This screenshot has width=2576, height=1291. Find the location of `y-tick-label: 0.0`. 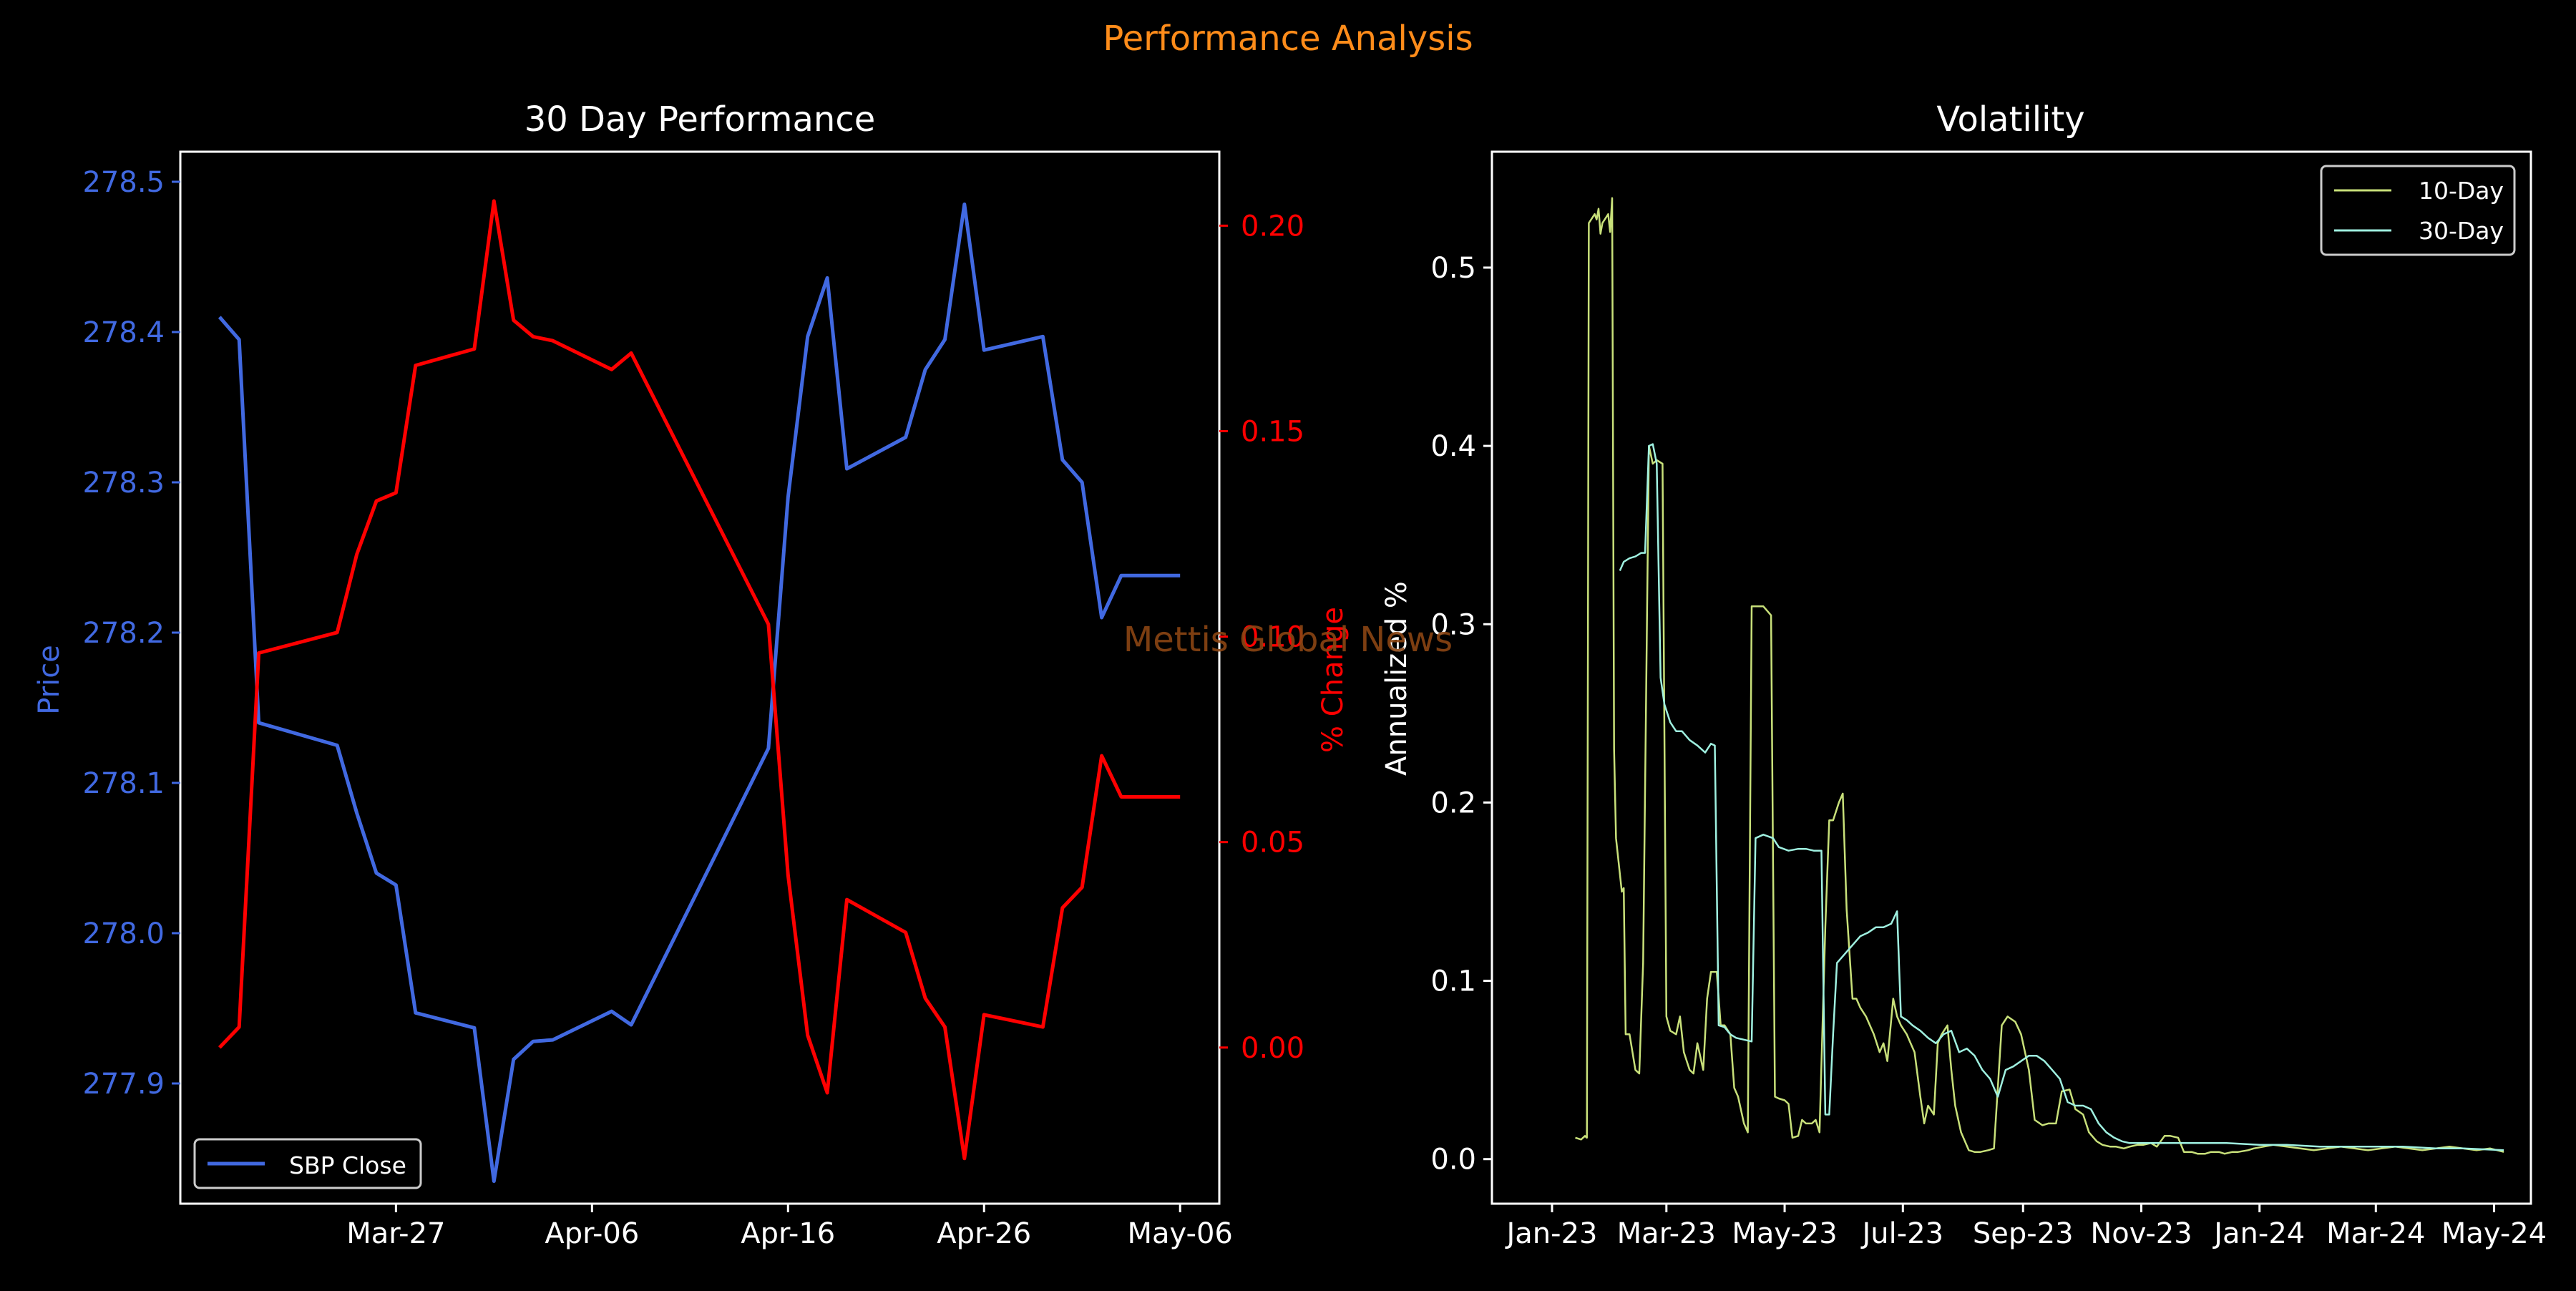

y-tick-label: 0.0 is located at coordinates (1453, 1160).